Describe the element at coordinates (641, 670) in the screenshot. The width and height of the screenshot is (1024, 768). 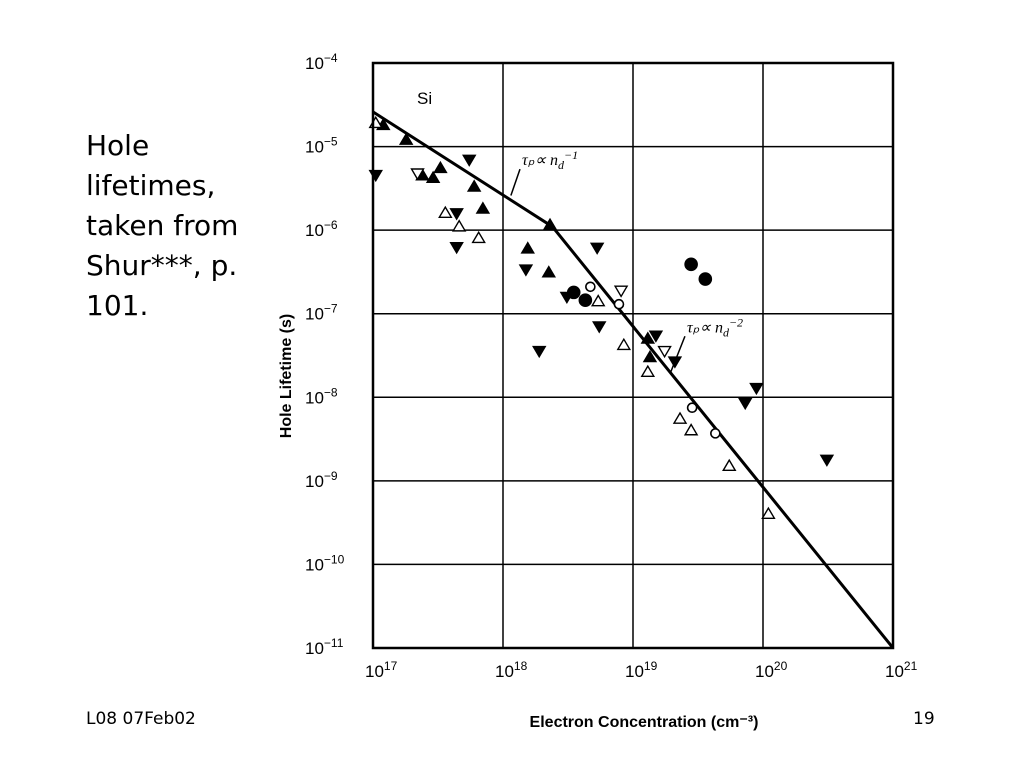
I see `x-tick-label: 1019` at that location.